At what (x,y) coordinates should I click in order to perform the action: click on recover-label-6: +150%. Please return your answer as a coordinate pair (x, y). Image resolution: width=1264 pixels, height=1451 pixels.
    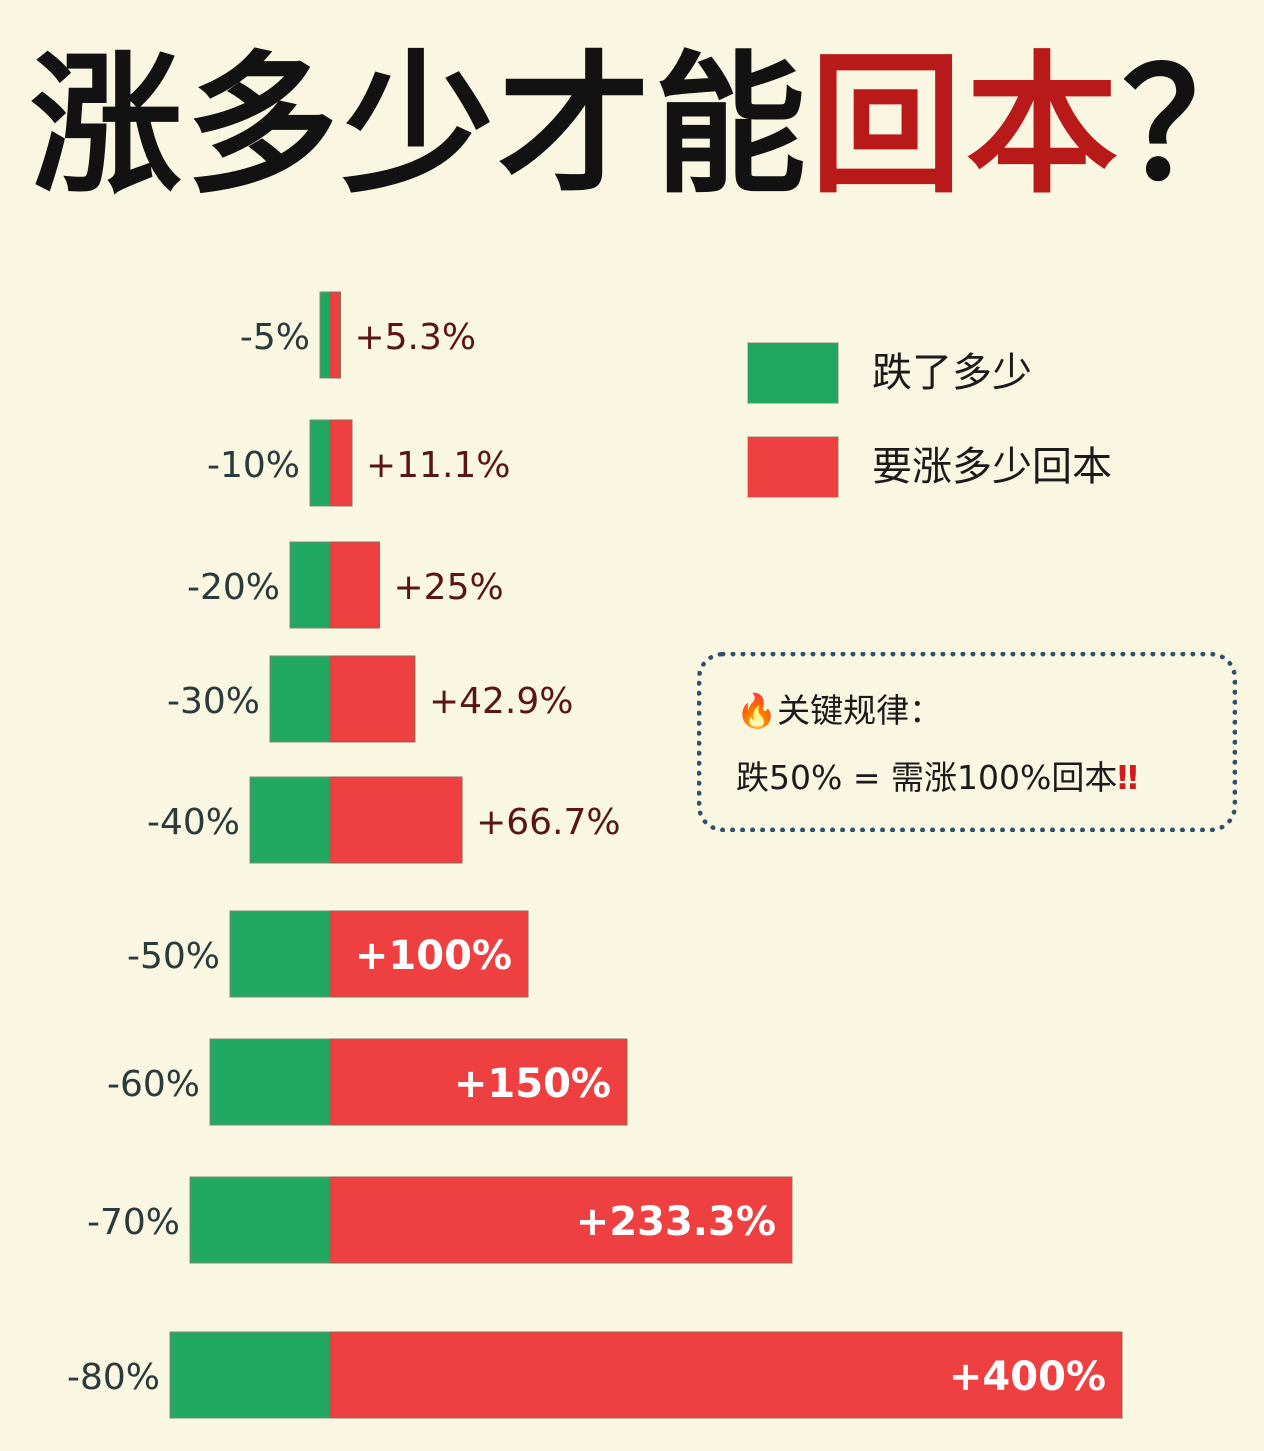
    Looking at the image, I should click on (532, 1084).